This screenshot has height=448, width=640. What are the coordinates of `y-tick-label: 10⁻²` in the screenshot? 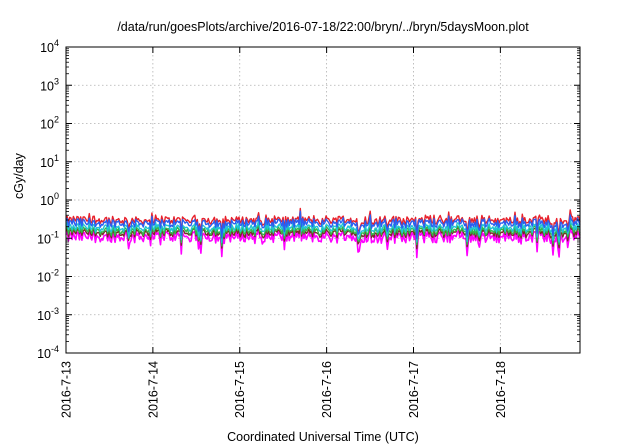 It's located at (48, 276).